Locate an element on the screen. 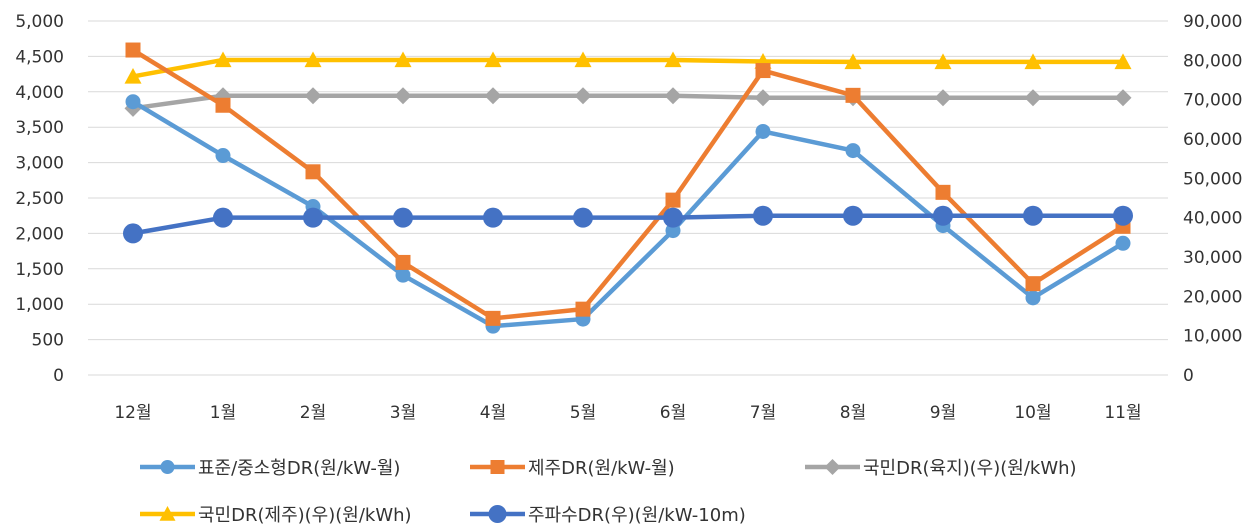 The image size is (1259, 530). x-tick-label: 5월 is located at coordinates (583, 413).